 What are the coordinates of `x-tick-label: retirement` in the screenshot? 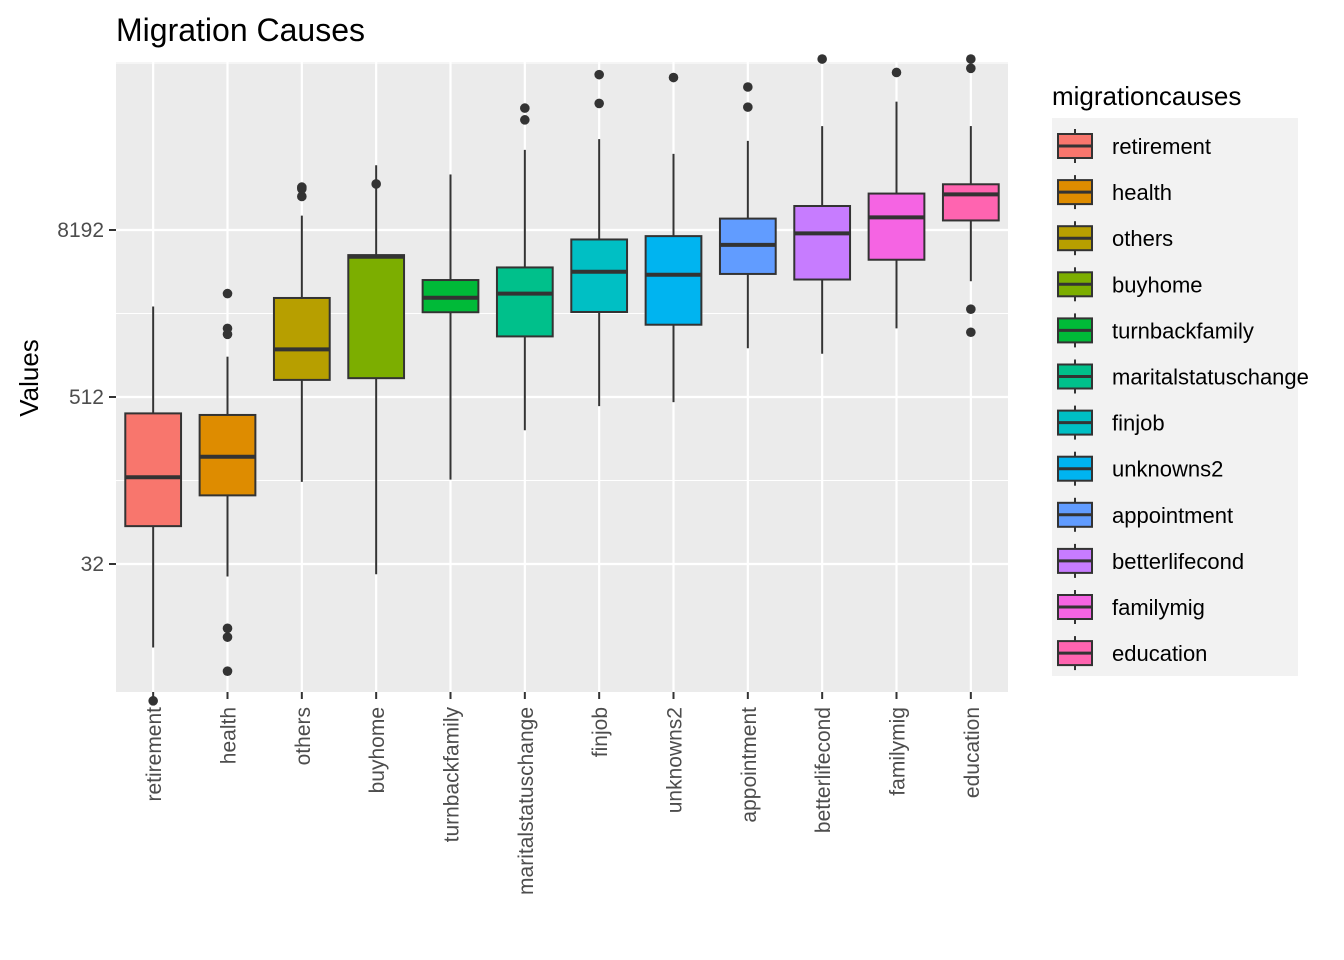 It's located at (154, 754).